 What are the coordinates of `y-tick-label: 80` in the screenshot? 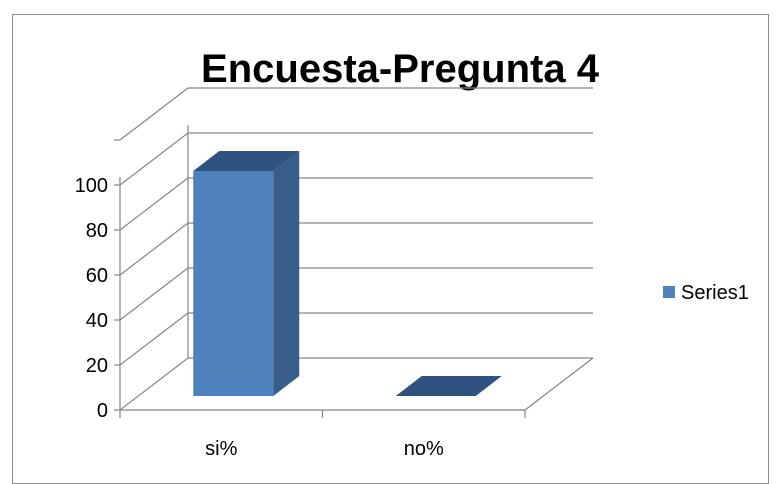 It's located at (97, 231).